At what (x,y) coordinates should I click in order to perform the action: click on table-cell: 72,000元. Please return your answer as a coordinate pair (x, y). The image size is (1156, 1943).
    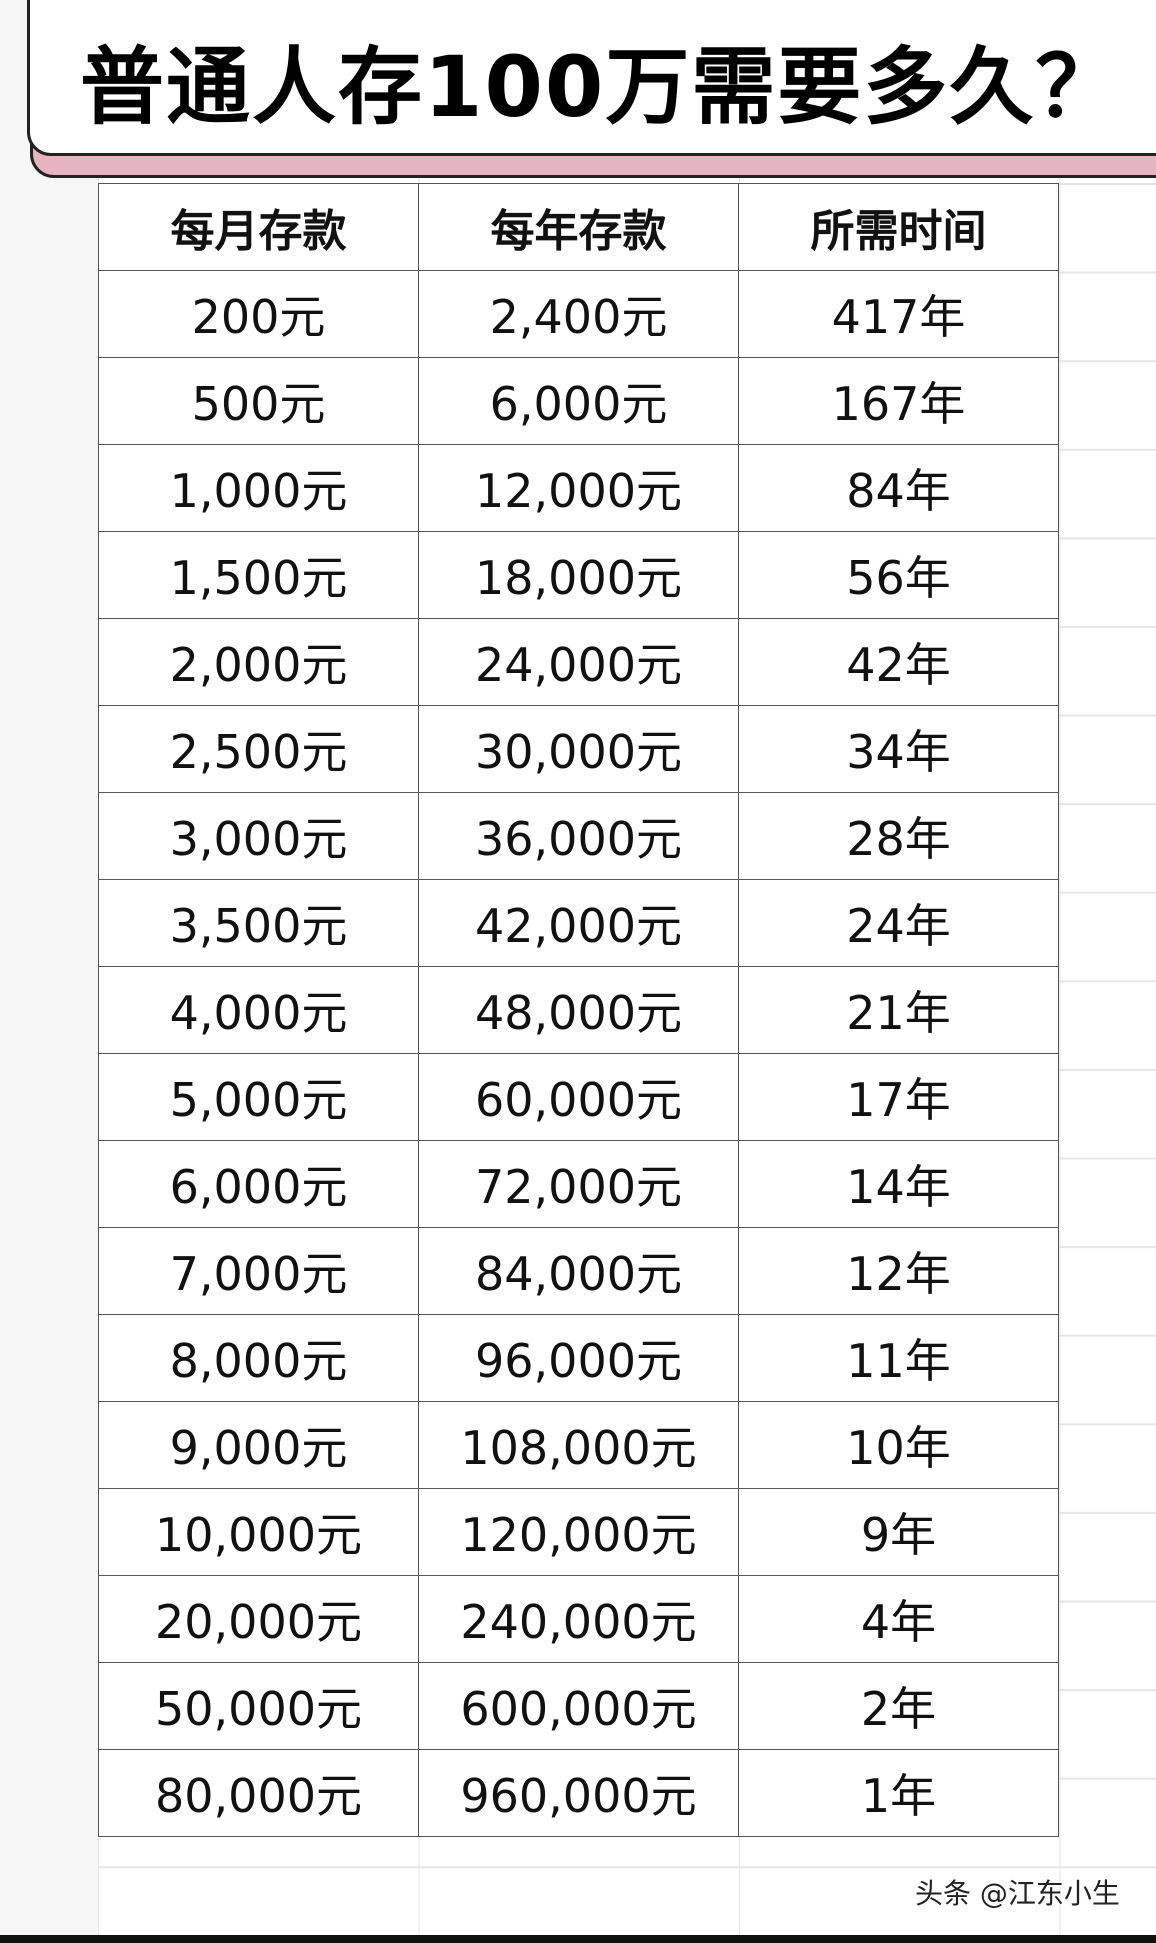
    Looking at the image, I should click on (578, 1184).